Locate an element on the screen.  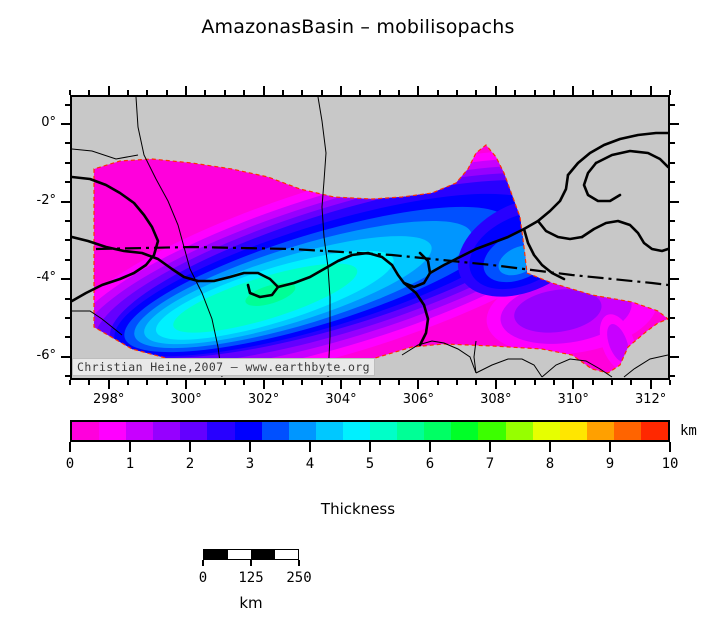
scale-bar-segment is located at coordinates (286, 554).